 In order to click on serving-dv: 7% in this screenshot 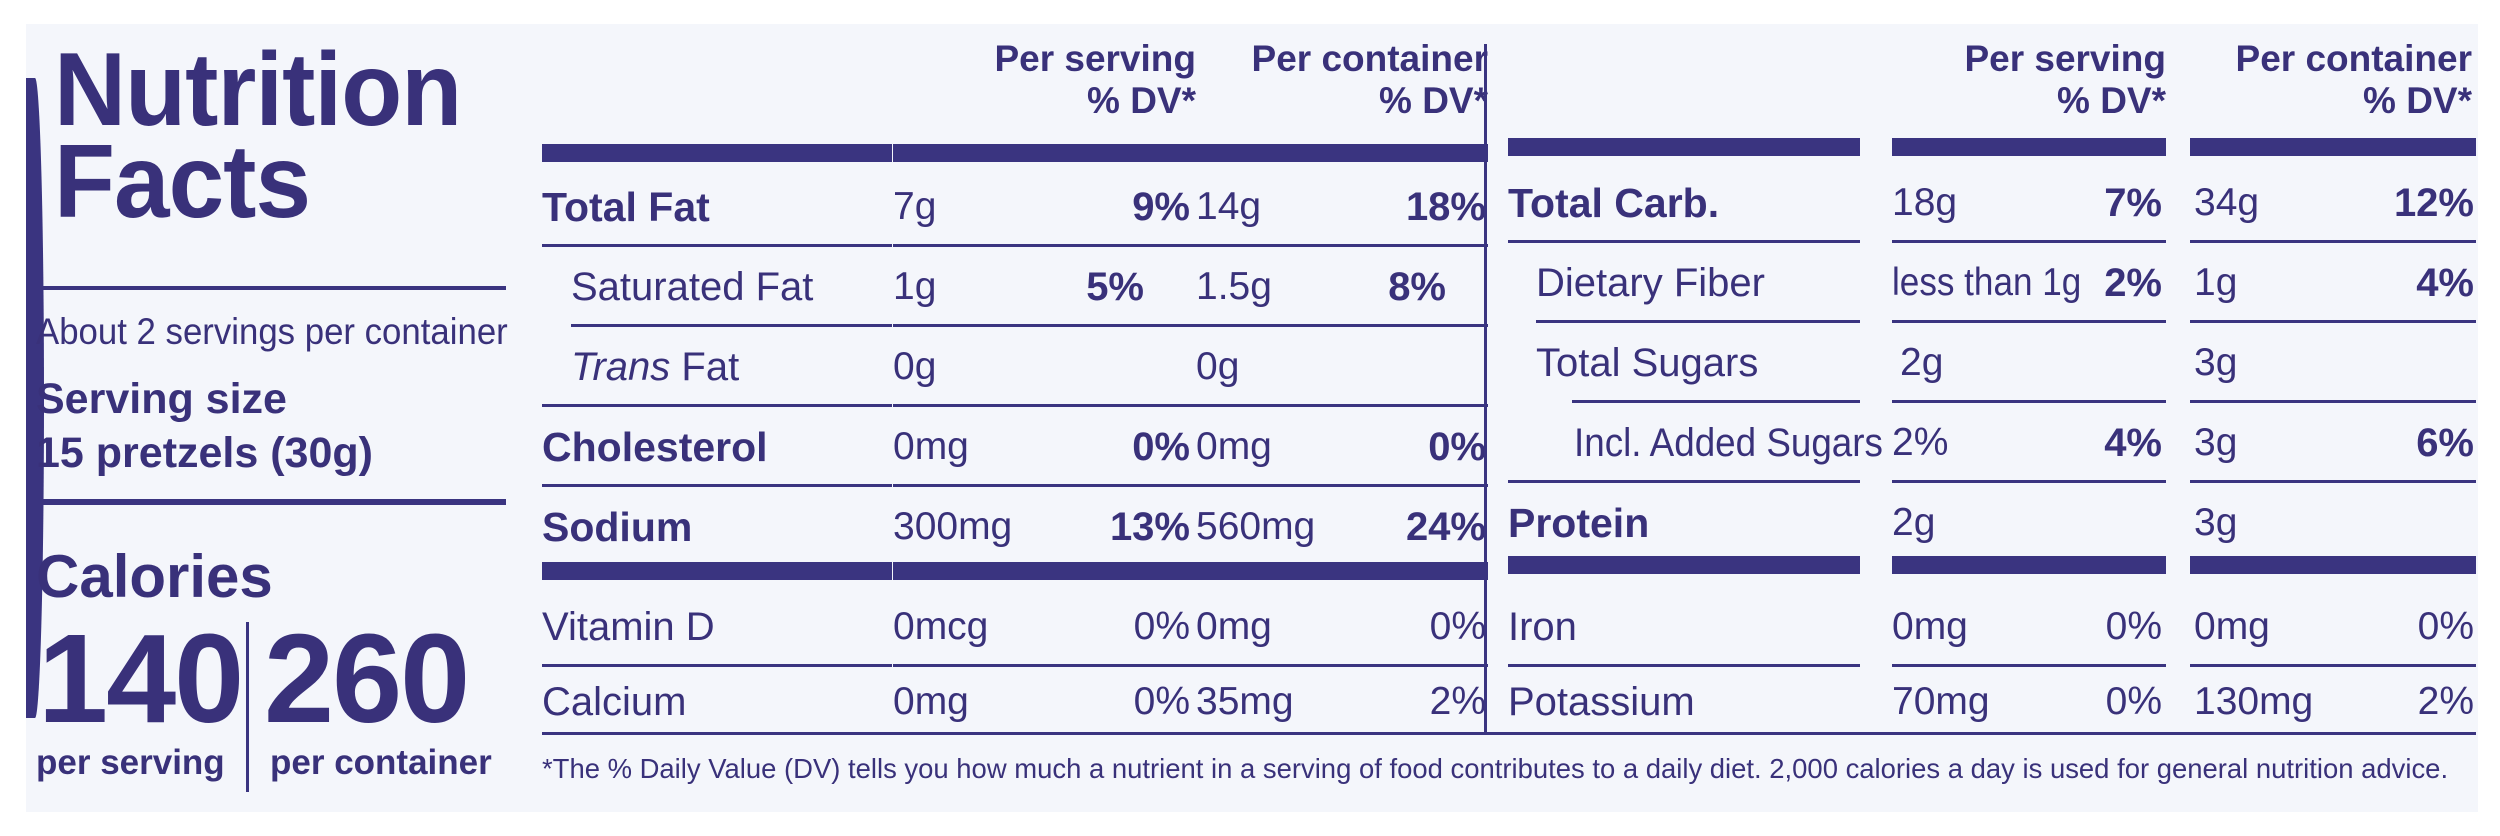, I will do `click(2133, 203)`.